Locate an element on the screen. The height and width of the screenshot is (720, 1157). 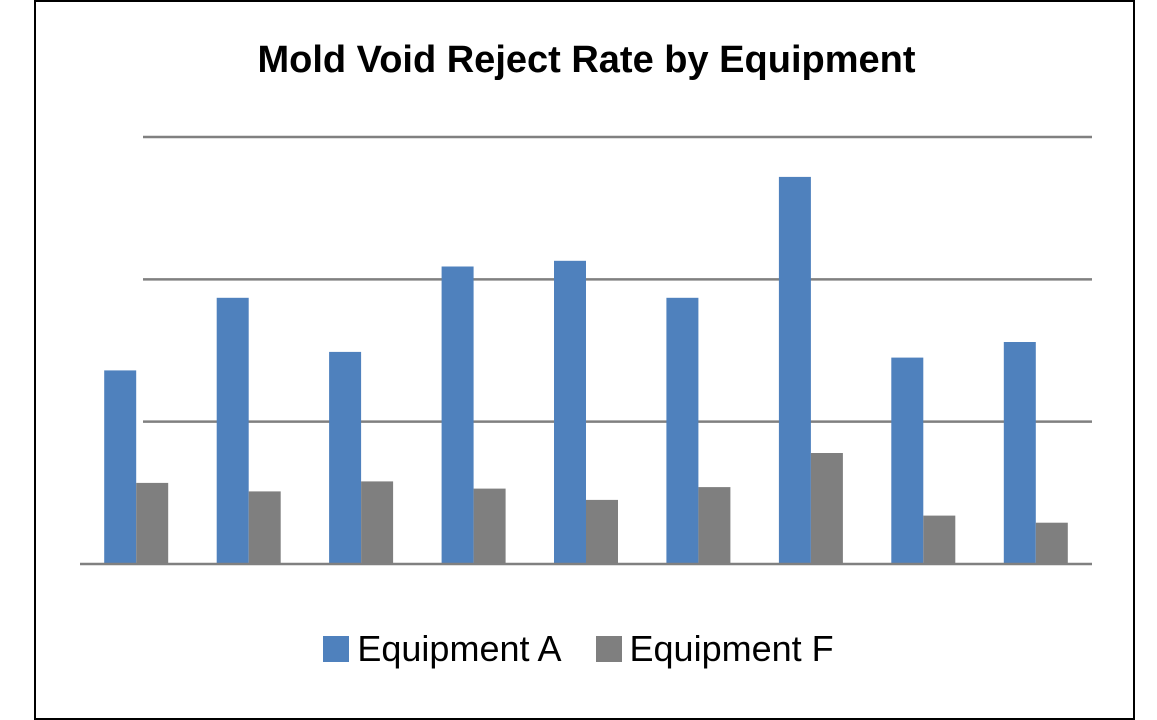
legend-label: Equipment F is located at coordinates (731, 648).